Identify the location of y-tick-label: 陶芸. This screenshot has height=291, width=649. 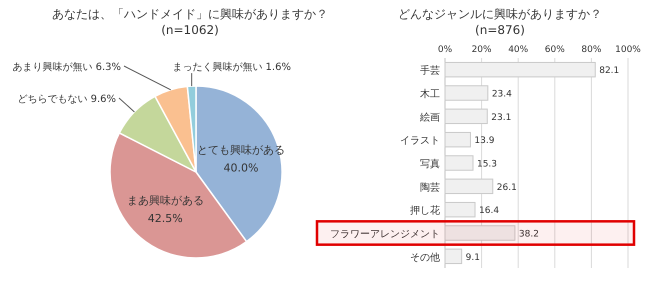
(430, 187).